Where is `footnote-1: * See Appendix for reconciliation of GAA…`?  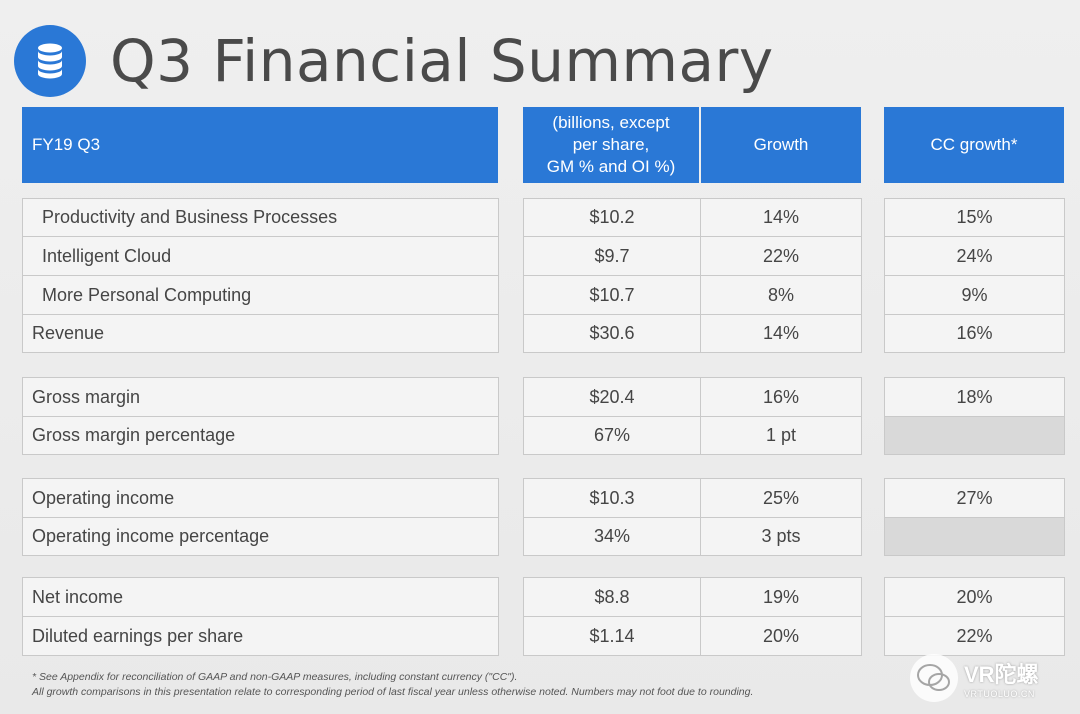
footnote-1: * See Appendix for reconciliation of GAA… is located at coordinates (275, 677).